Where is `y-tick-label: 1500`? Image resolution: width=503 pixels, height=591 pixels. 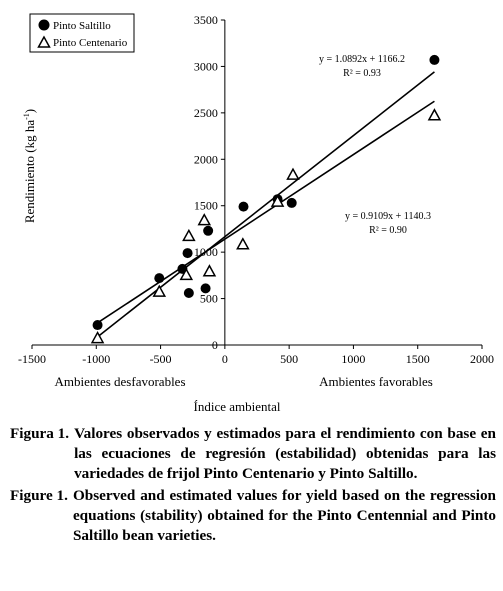 y-tick-label: 1500 is located at coordinates (206, 206).